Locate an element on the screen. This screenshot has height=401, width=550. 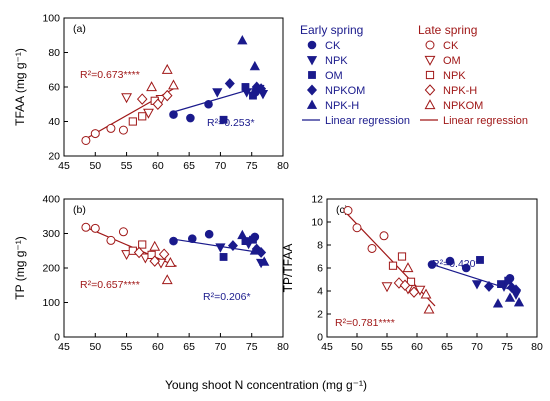
late-legend-marker-npk-h is located at coordinates (430, 90).